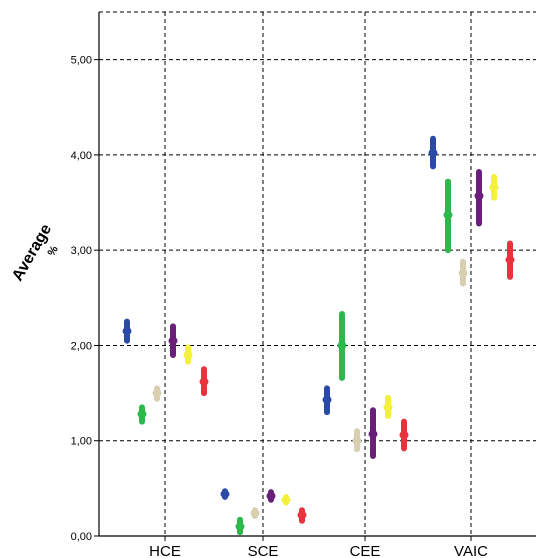  I want to click on y-tick-labels: 0,00 1,00 2,00 3,00 4,00 5,00, so click(81, 299).